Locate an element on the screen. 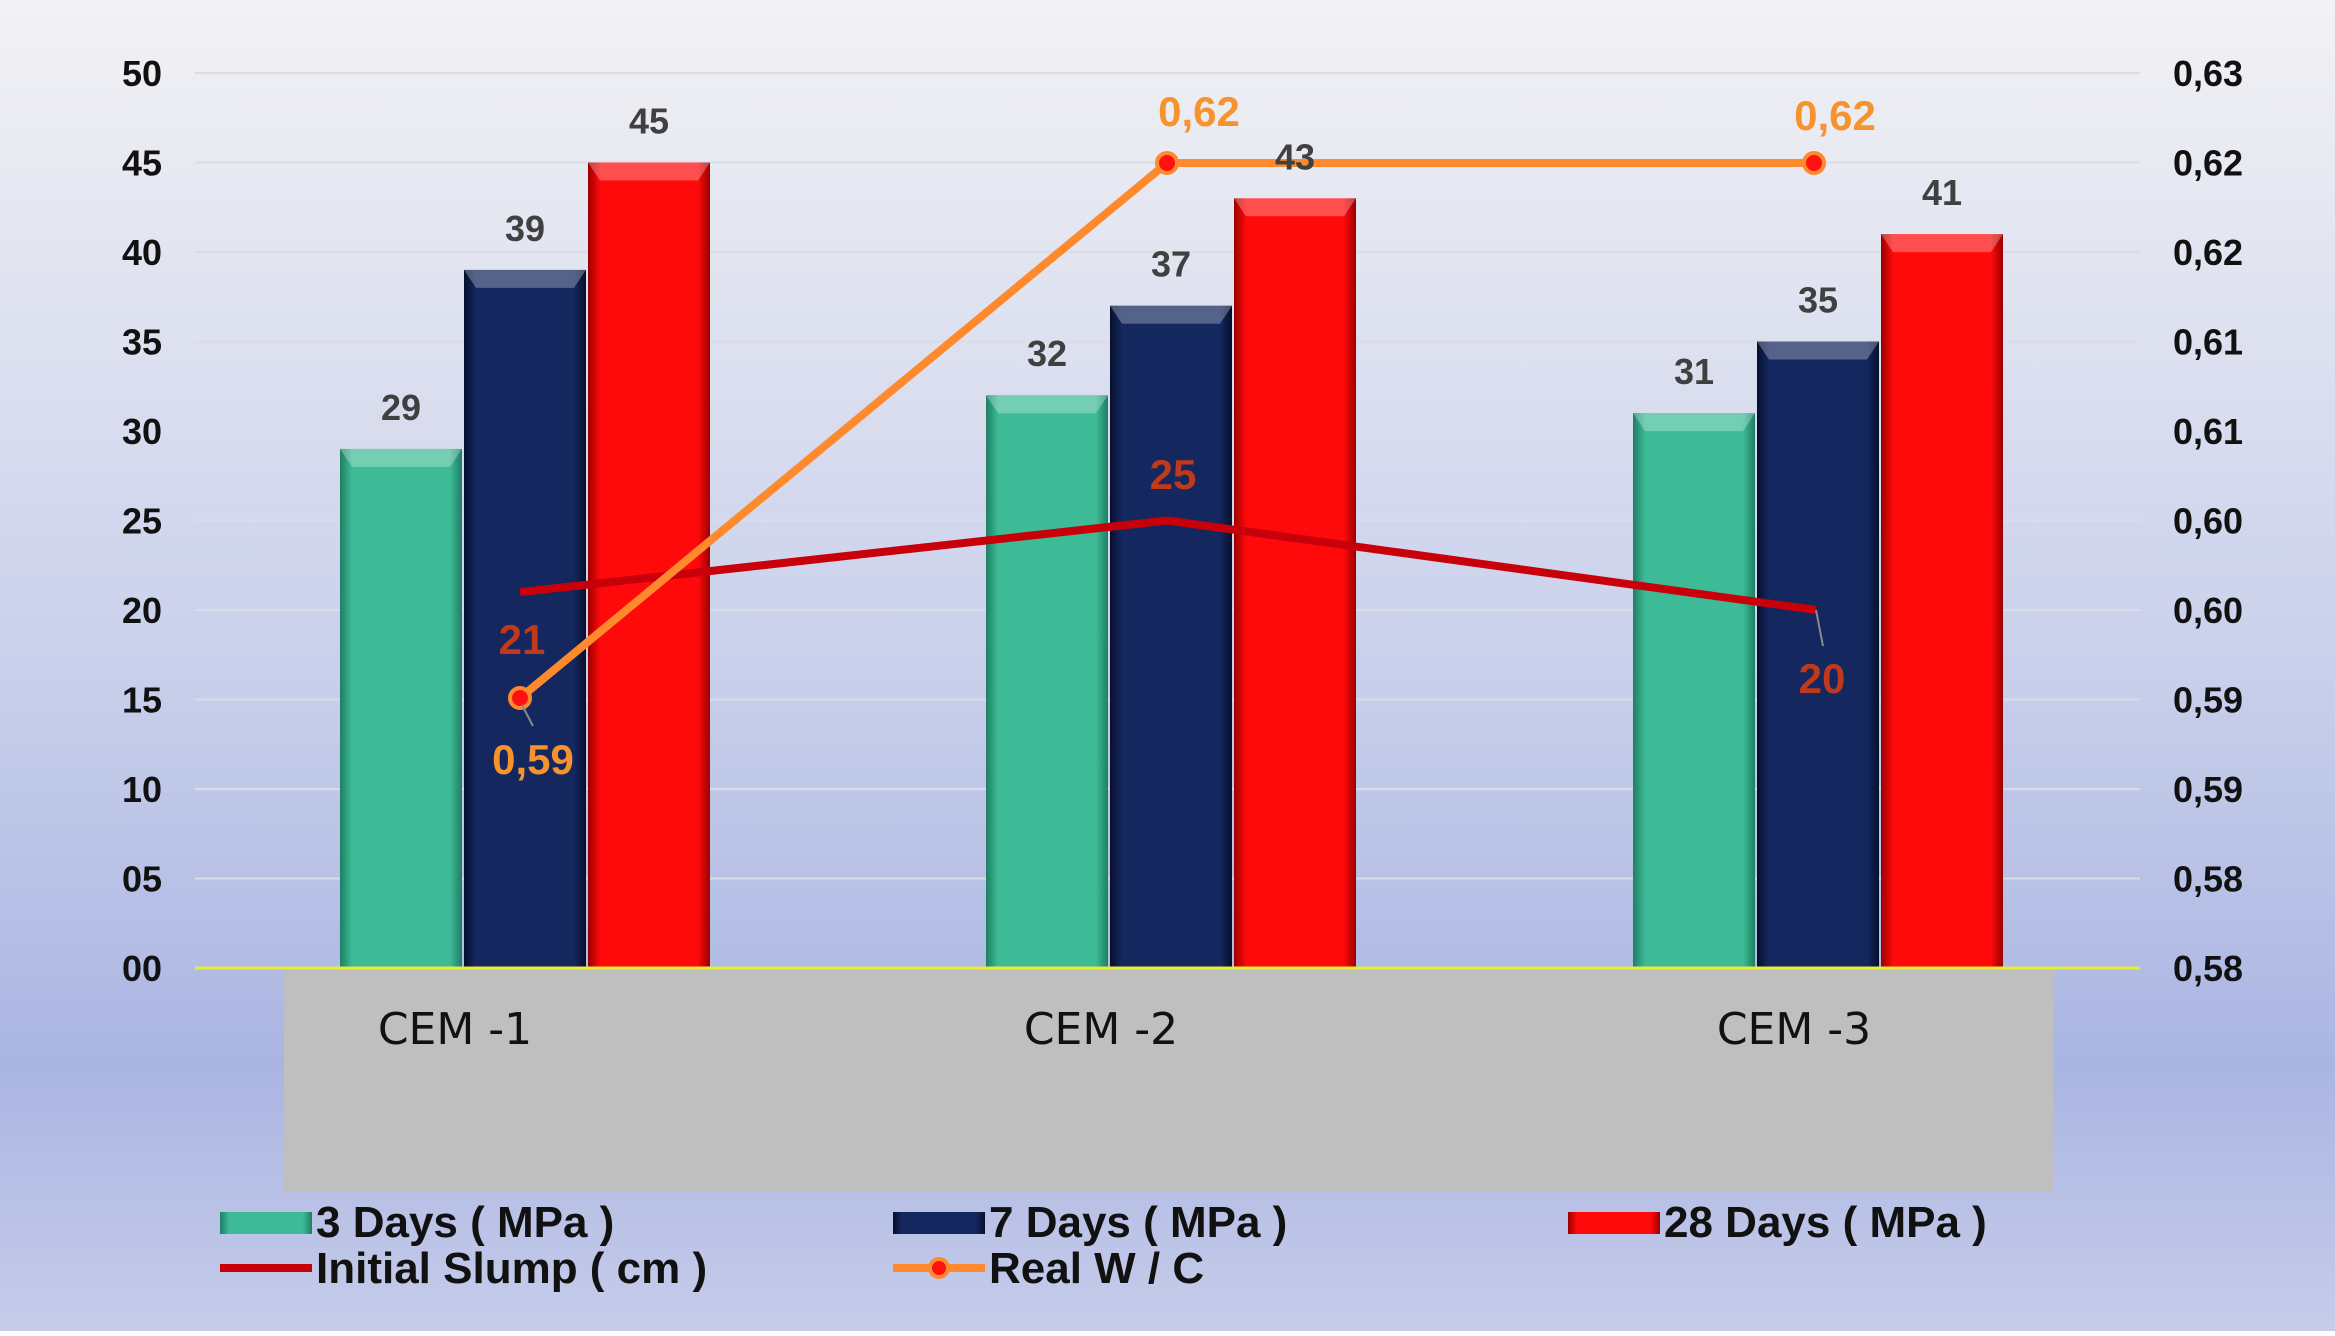 The width and height of the screenshot is (2335, 1336). wc-label-leader is located at coordinates (527, 715).